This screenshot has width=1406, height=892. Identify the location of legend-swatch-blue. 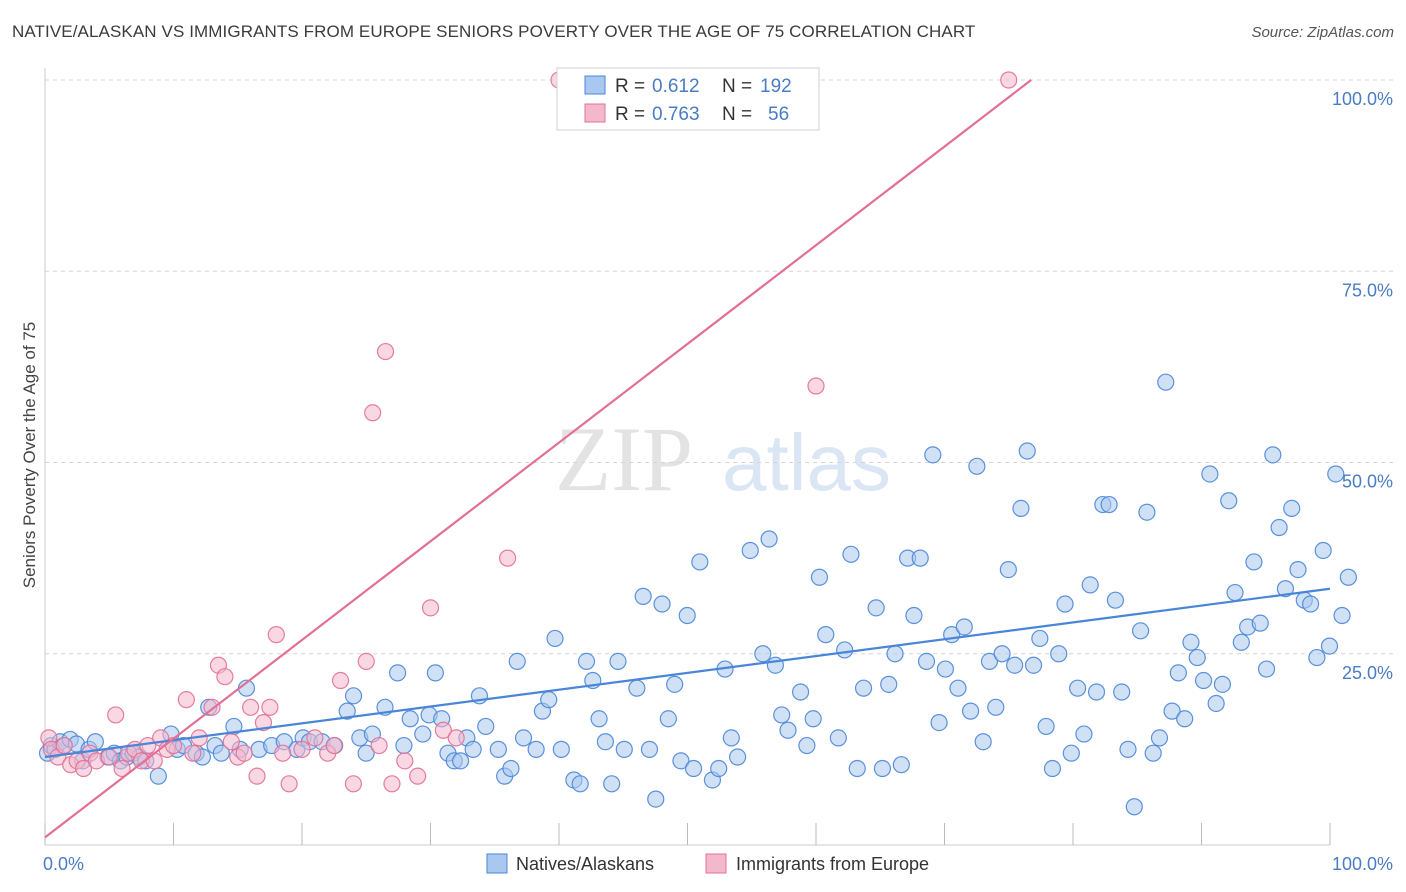
(595, 85).